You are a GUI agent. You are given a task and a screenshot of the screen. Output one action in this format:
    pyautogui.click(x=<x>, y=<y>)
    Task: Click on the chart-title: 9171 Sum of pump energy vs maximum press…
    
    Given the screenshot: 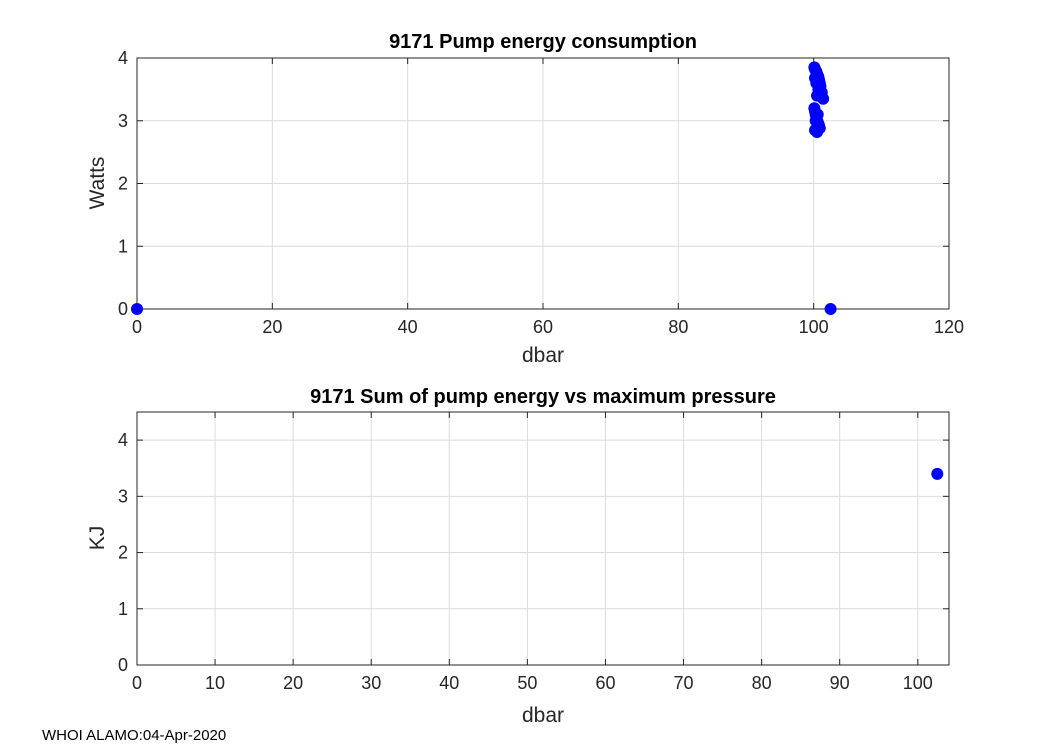 What is the action you would take?
    pyautogui.click(x=543, y=397)
    